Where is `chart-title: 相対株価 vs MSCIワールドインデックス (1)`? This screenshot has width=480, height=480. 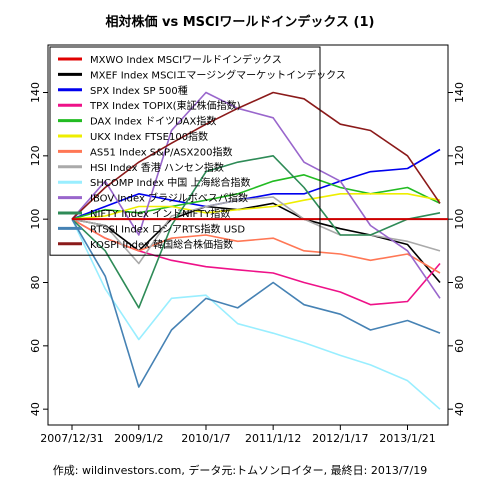
chart-title: 相対株価 vs MSCIワールドインデックス (1) is located at coordinates (239, 22).